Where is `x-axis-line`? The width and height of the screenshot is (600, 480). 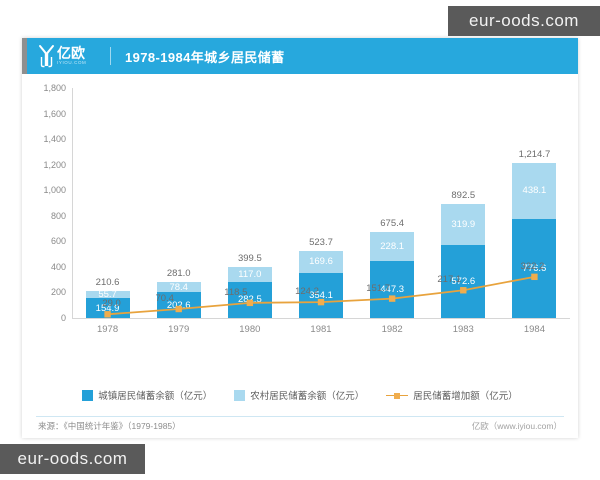 x-axis-line is located at coordinates (321, 318).